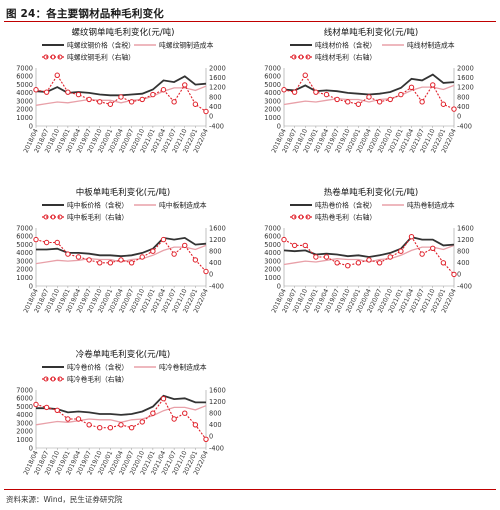  Describe the element at coordinates (183, 205) in the screenshot. I see `legend-label-cost: 吨中板制造成本` at that location.